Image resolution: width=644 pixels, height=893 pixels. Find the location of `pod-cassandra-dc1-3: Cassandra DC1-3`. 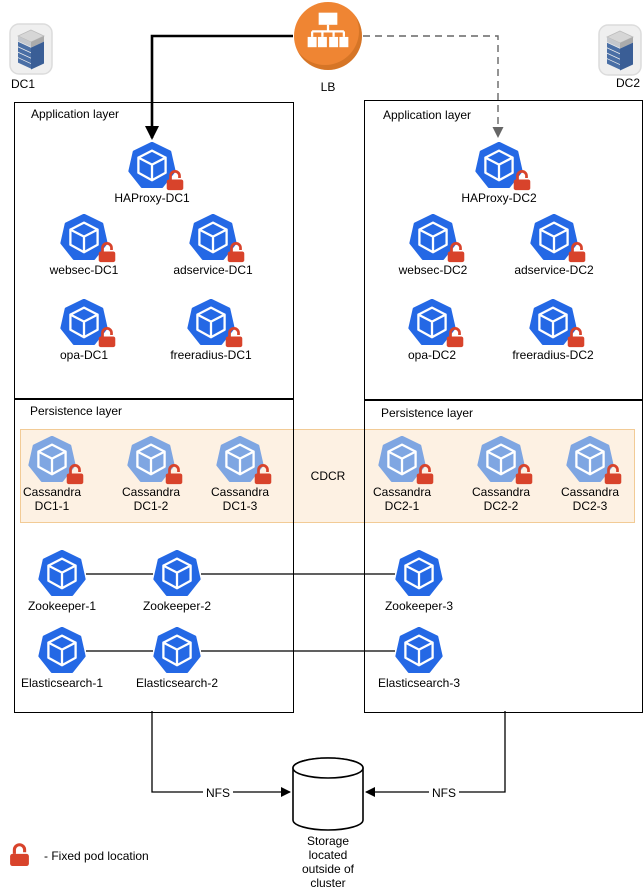

pod-cassandra-dc1-3: Cassandra DC1-3 is located at coordinates (240, 474).